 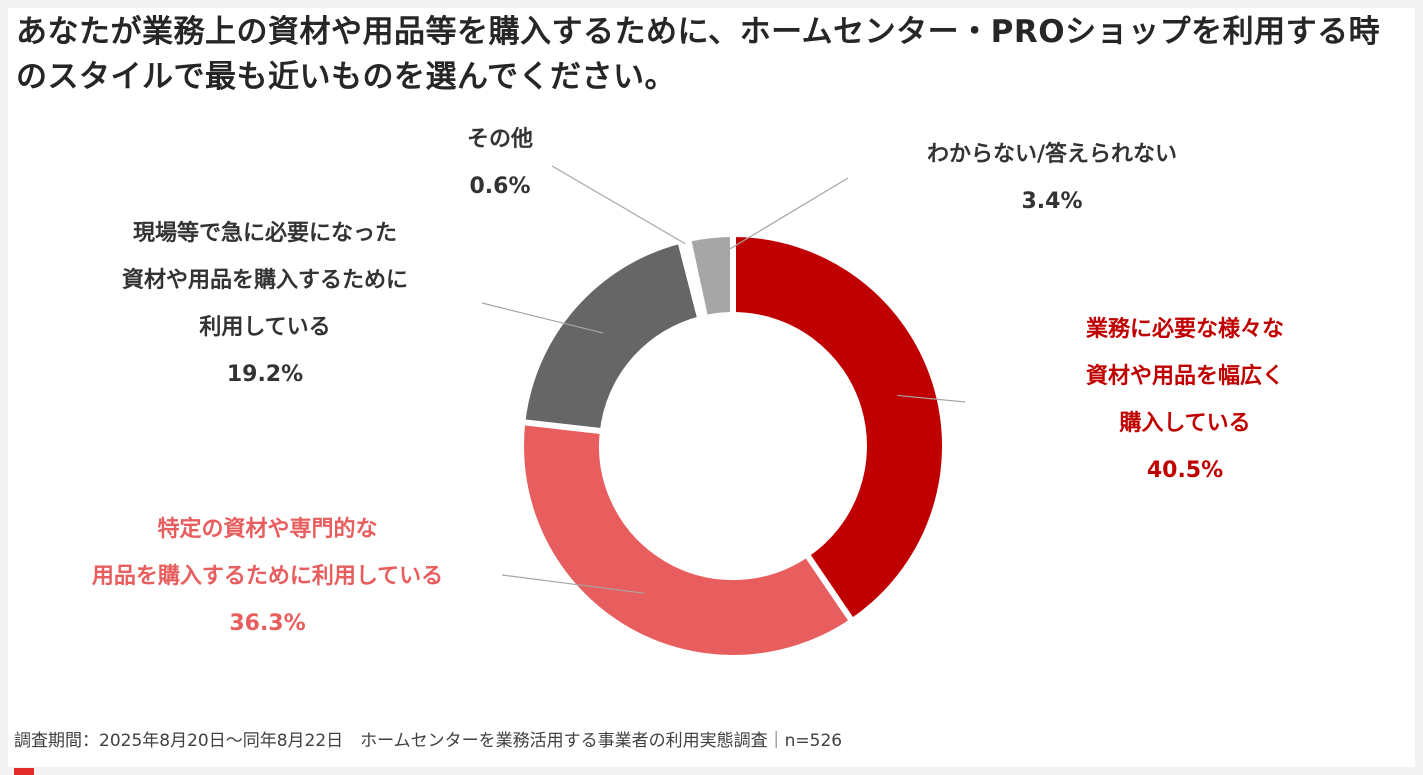 What do you see at coordinates (1184, 376) in the screenshot?
I see `slice-name: 資材や用品を幅広く` at bounding box center [1184, 376].